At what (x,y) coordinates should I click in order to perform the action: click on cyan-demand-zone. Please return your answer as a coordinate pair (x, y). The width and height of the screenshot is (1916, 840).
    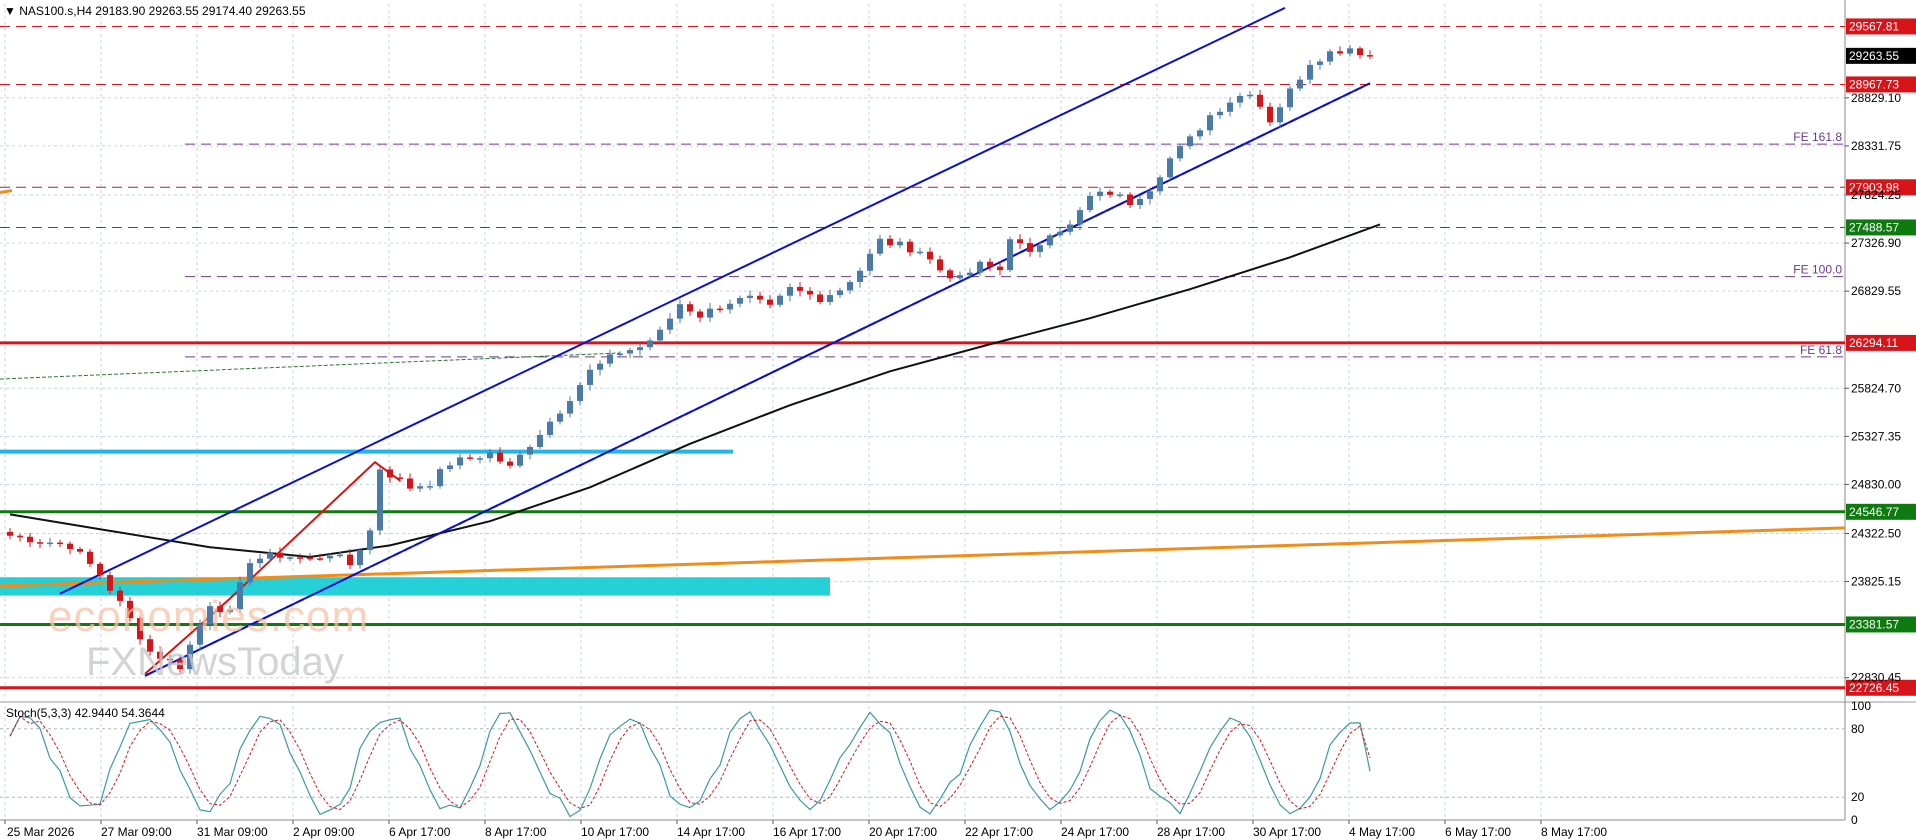
    Looking at the image, I should click on (415, 586).